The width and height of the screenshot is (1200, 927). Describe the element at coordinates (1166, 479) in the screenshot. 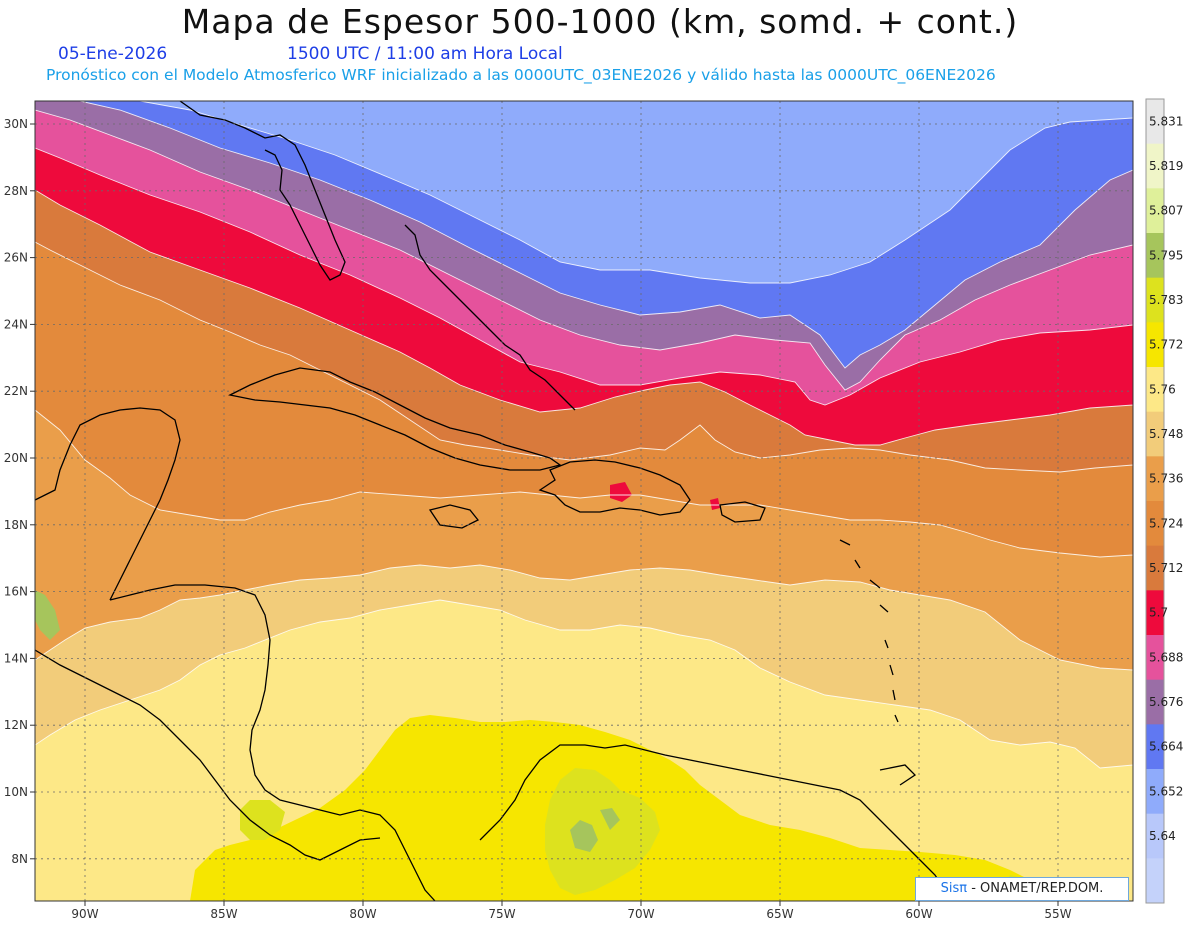

I see `colorbar-label: 5.736` at that location.